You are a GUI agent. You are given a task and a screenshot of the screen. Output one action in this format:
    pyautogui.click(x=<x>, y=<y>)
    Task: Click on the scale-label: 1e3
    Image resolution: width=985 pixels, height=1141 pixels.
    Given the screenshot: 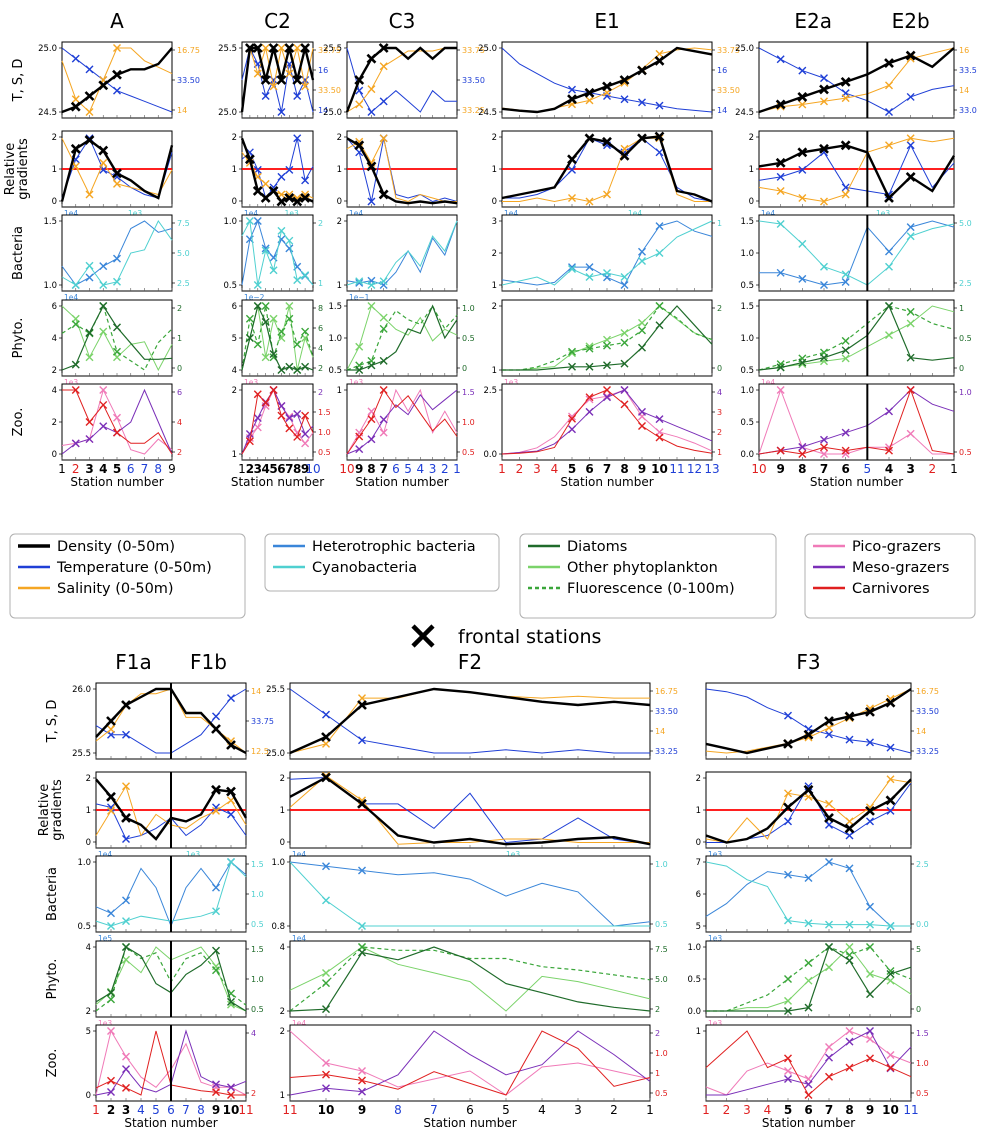 What is the action you would take?
    pyautogui.click(x=251, y=382)
    